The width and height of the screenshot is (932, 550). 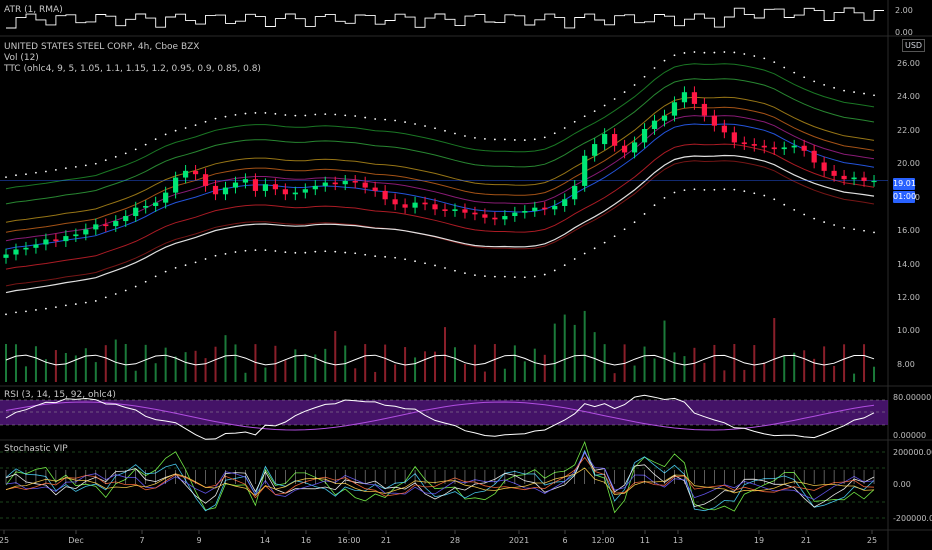 What do you see at coordinates (306, 540) in the screenshot?
I see `time-tick: 16` at bounding box center [306, 540].